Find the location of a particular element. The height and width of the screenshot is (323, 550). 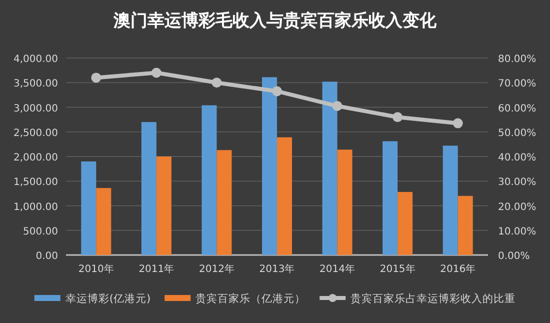

legend-label: 幸运博彩(亿港元) is located at coordinates (108, 298).